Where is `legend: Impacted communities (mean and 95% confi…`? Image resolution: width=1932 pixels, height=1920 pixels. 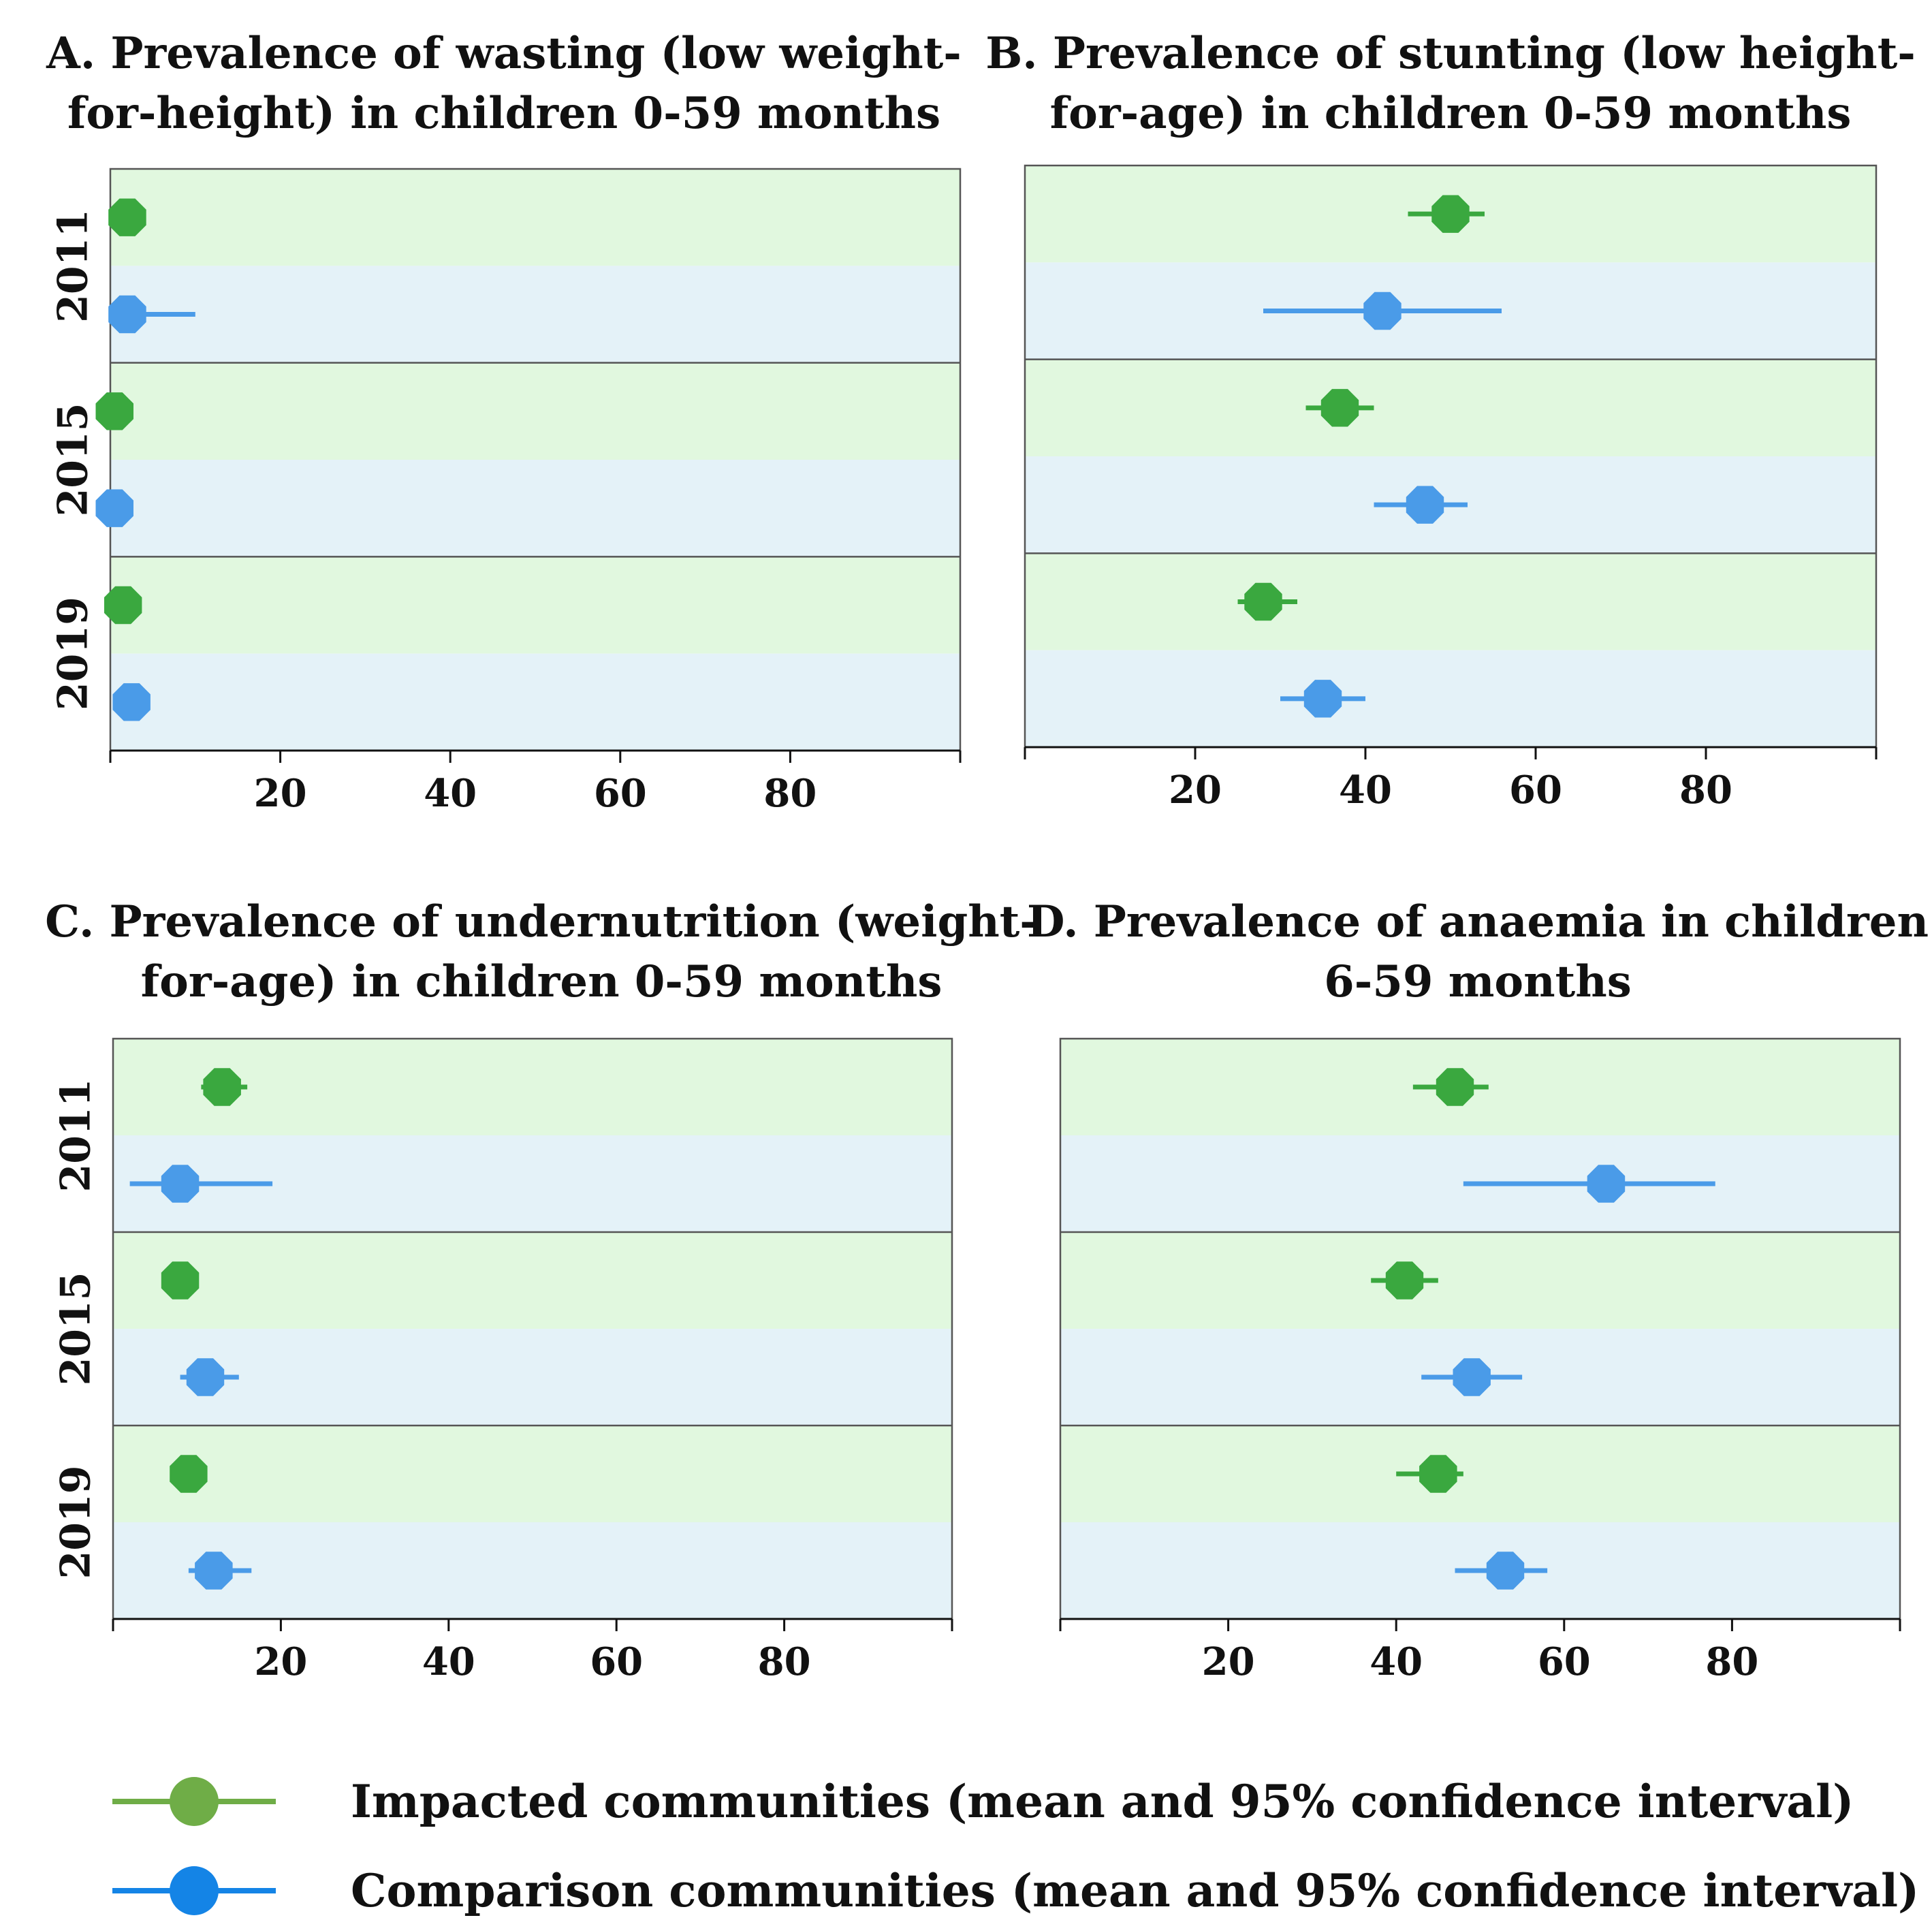 legend: Impacted communities (mean and 95% confi… is located at coordinates (1015, 1846).